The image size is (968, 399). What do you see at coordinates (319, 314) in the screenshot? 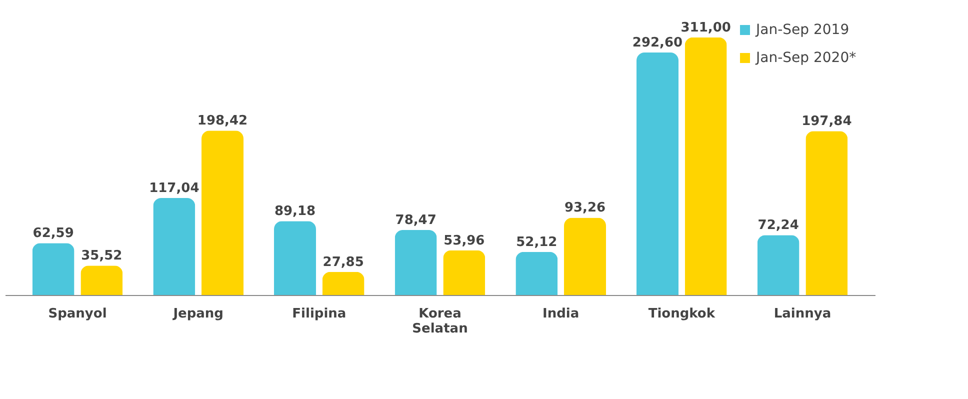
I see `x-tick-label: Filipina` at bounding box center [319, 314].